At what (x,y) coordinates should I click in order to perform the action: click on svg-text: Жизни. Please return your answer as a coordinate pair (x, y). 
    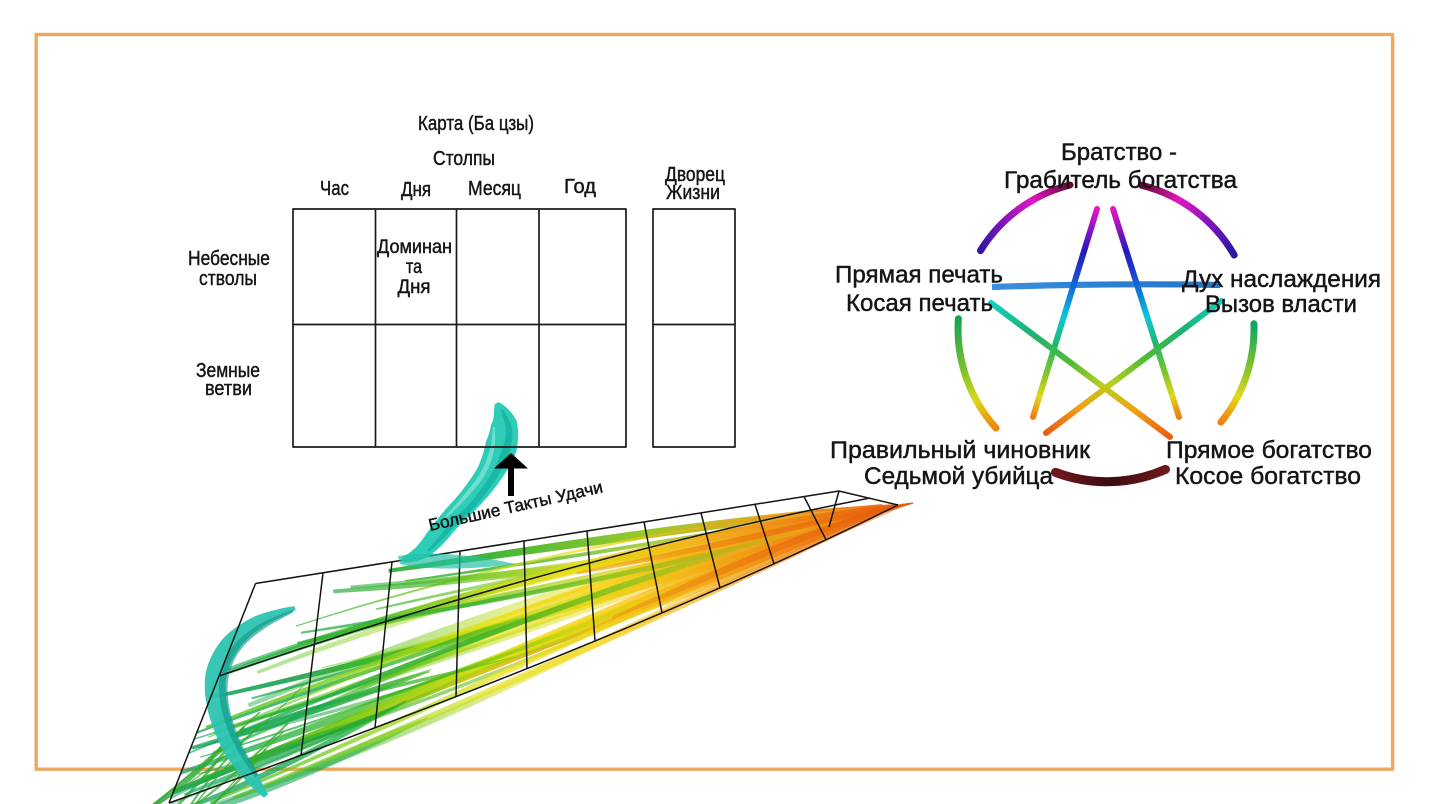
    Looking at the image, I should click on (693, 192).